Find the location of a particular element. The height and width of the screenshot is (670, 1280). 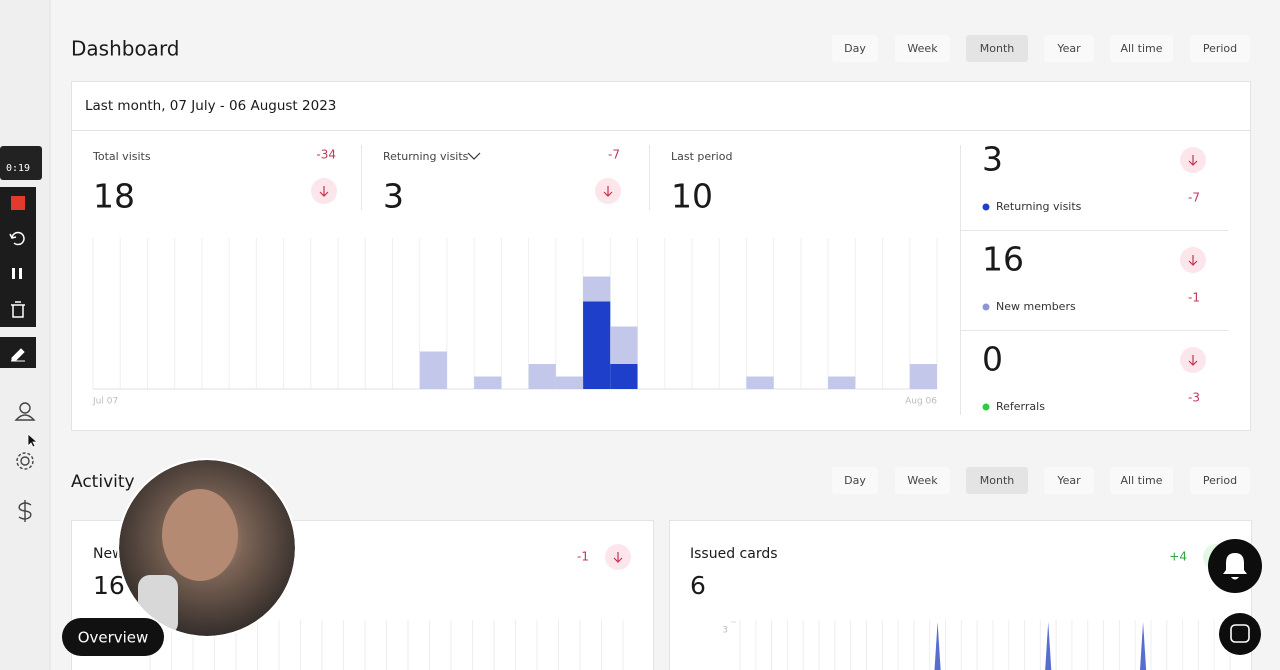

section-title: Activity is located at coordinates (103, 482).